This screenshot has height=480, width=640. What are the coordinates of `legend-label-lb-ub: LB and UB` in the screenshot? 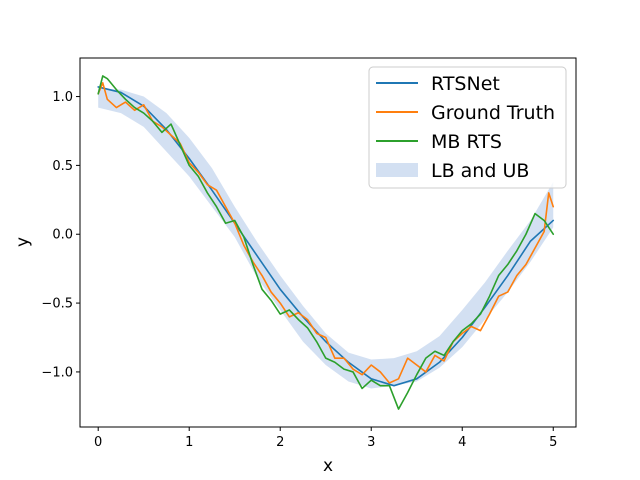 It's located at (480, 171).